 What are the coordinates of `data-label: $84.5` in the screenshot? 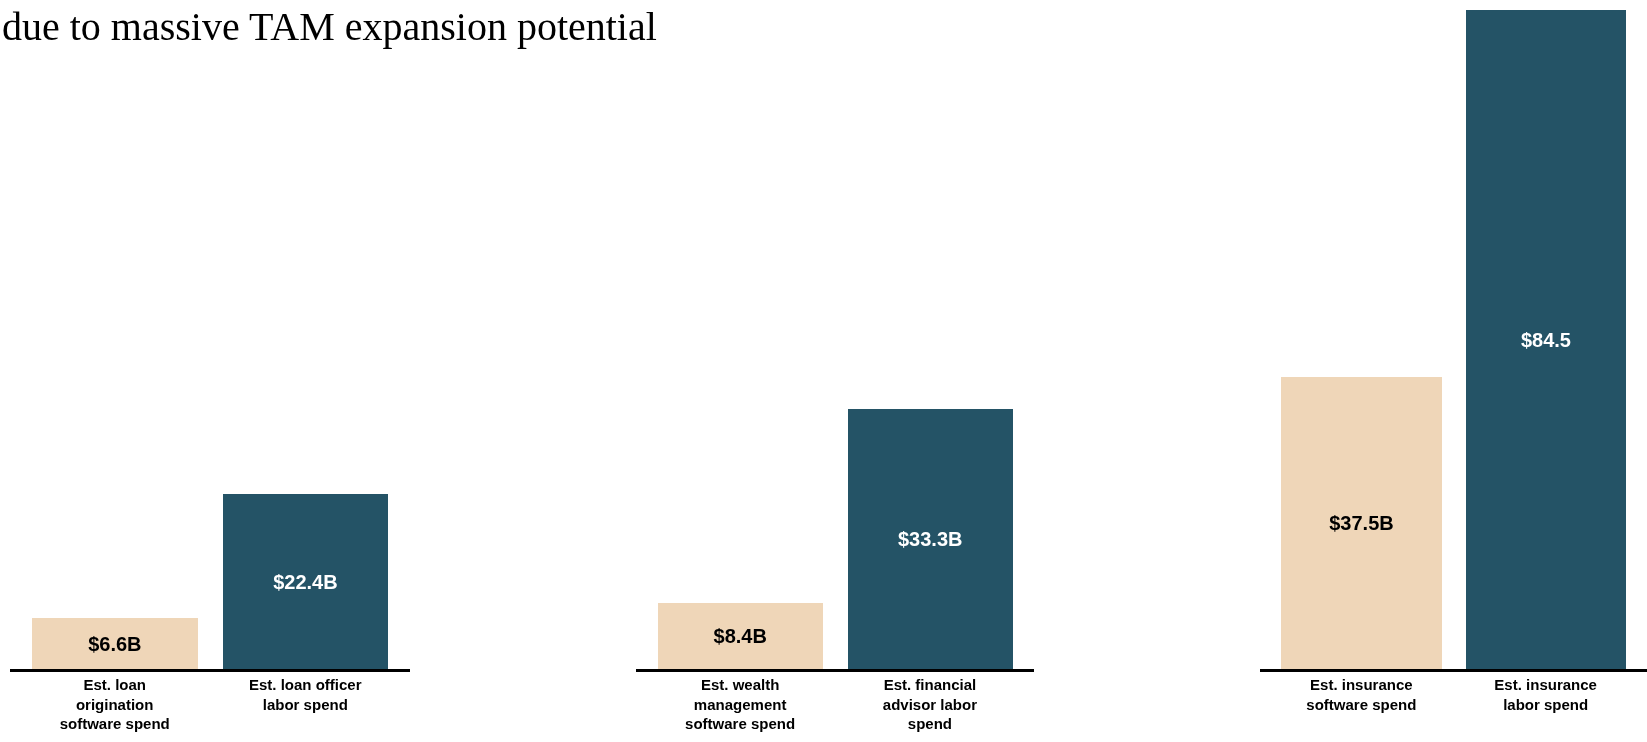 It's located at (1545, 339).